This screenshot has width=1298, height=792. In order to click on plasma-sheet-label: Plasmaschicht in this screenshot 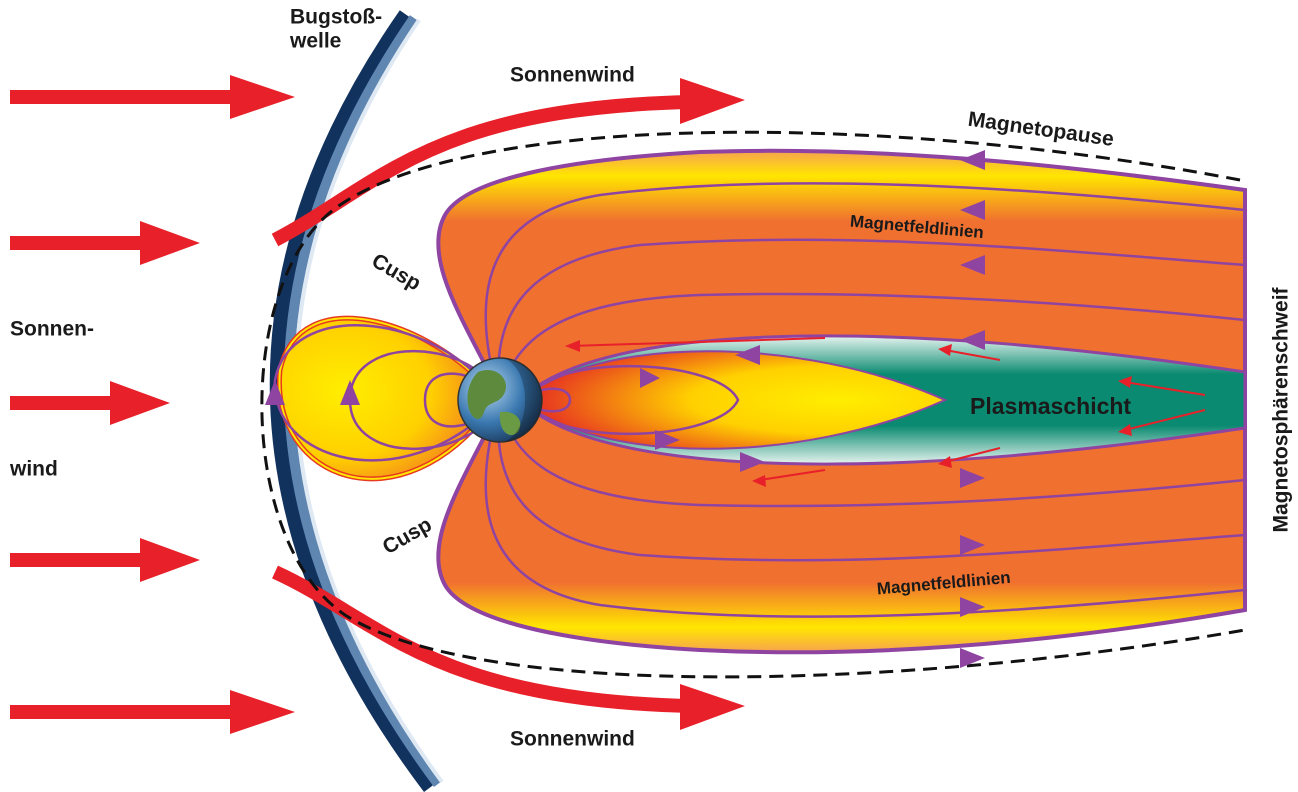, I will do `click(1050, 406)`.